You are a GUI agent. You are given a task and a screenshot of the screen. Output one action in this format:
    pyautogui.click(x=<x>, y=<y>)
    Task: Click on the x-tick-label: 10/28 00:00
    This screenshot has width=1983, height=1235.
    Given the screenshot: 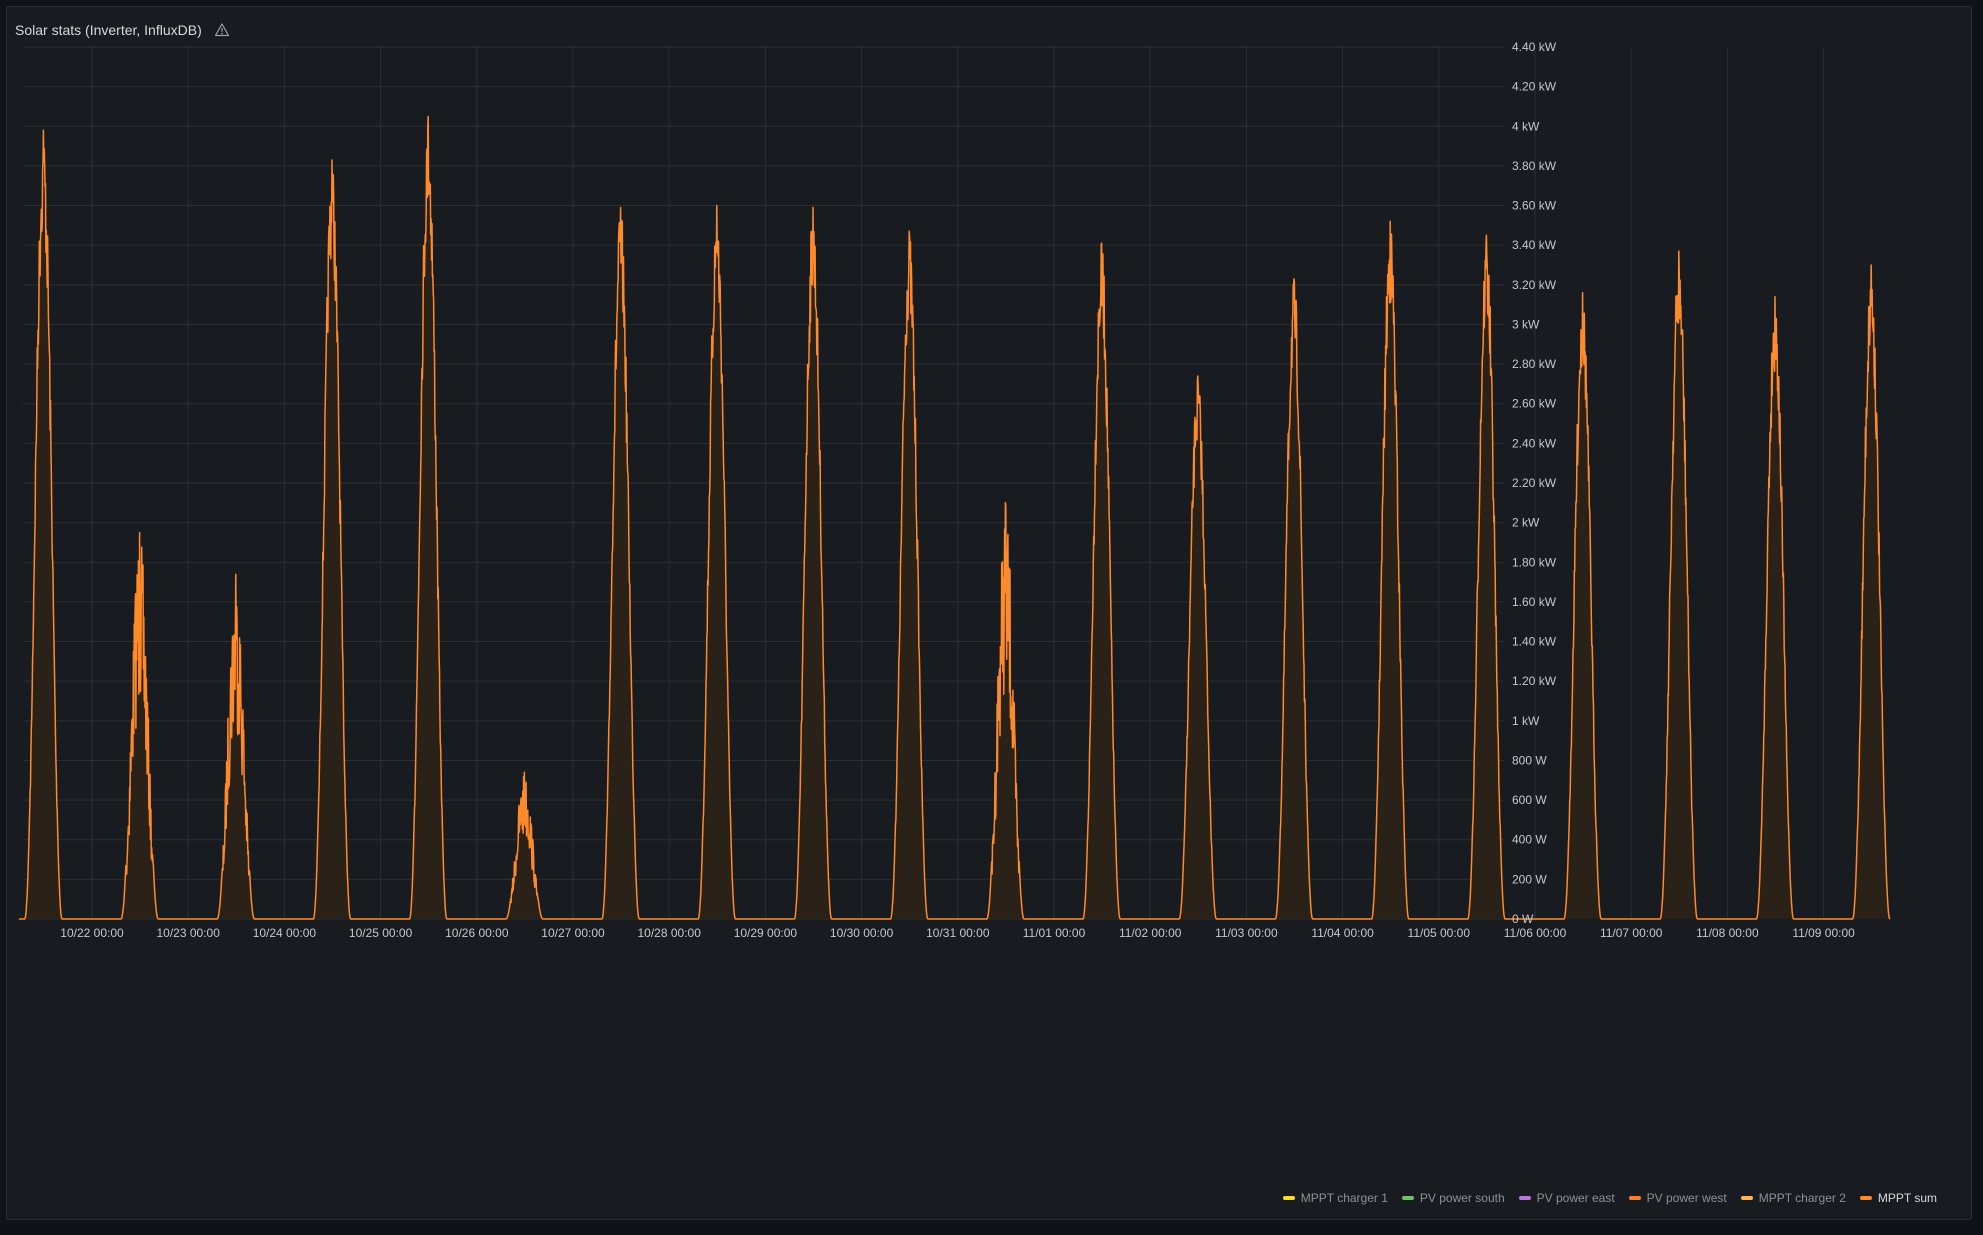 What is the action you would take?
    pyautogui.click(x=669, y=933)
    